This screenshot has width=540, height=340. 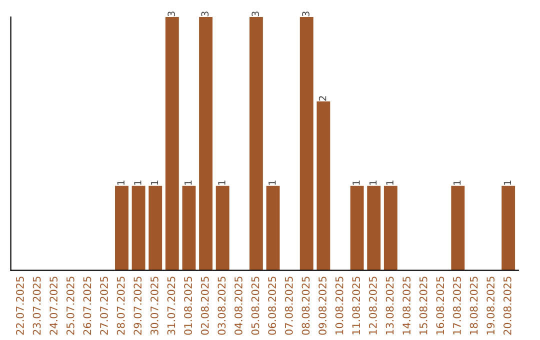 I want to click on x-tick-label: 16.08.2025, so click(x=440, y=305).